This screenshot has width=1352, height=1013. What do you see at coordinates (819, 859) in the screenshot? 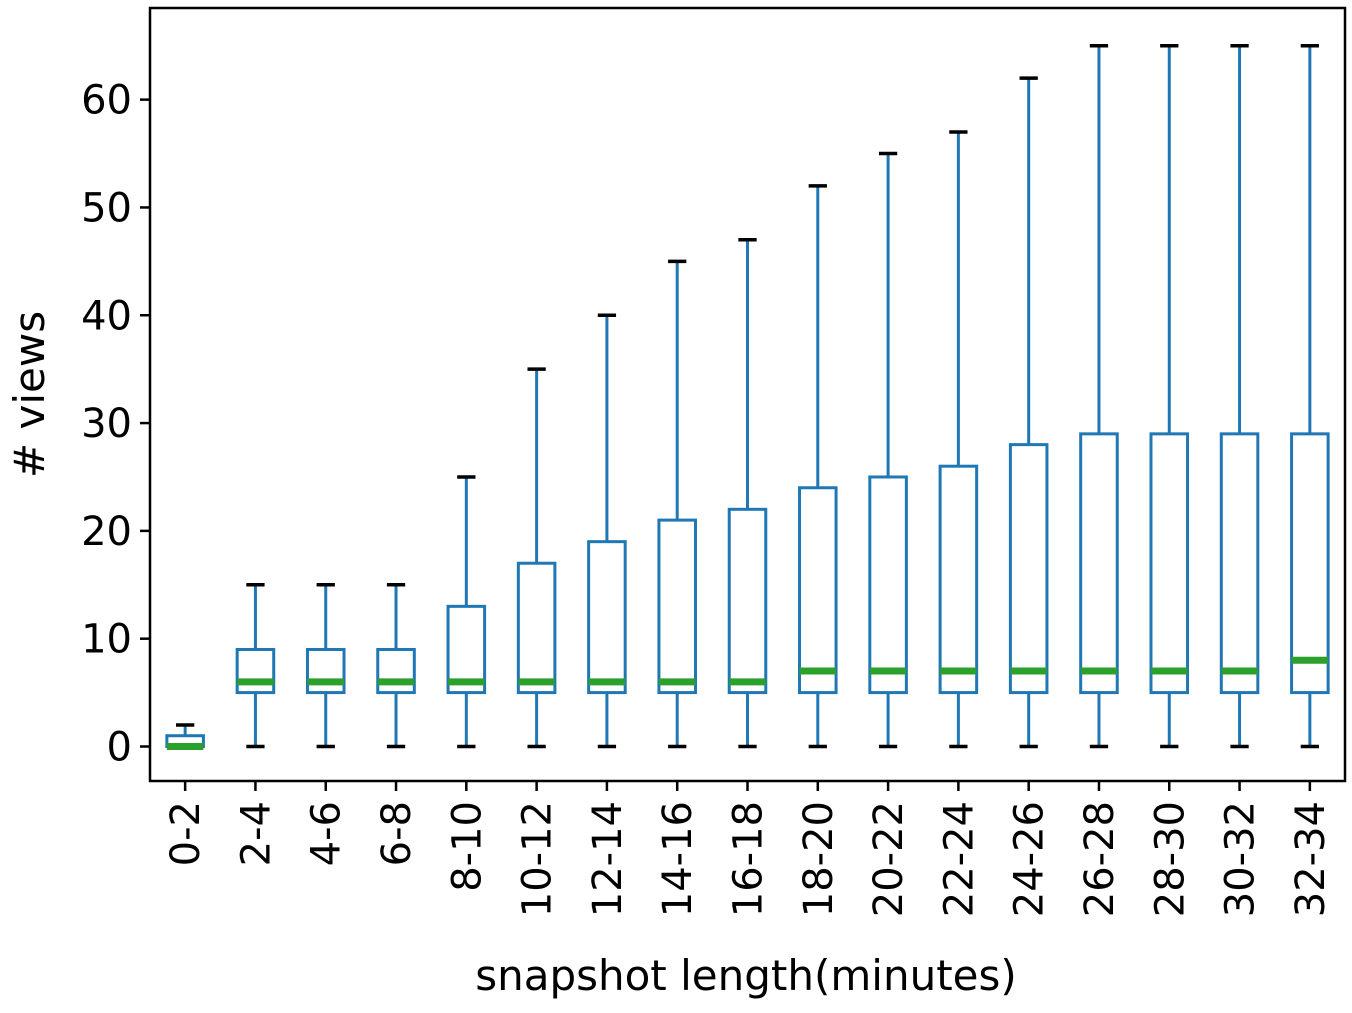
I see `x-tick-label: 18-20` at bounding box center [819, 859].